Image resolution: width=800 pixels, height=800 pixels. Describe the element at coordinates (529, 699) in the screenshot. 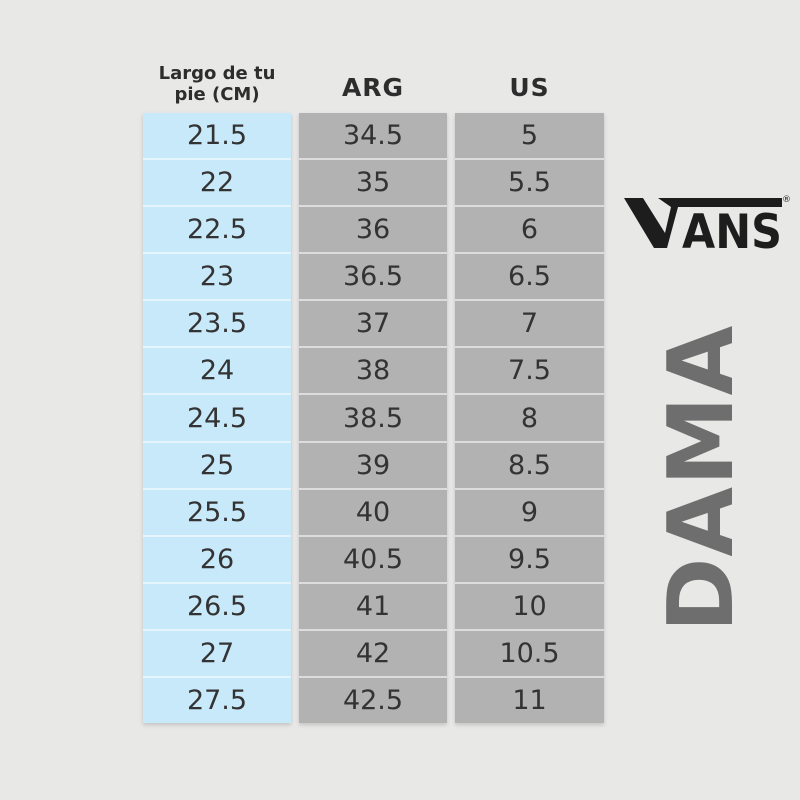

I see `size-cell-us: 11` at that location.